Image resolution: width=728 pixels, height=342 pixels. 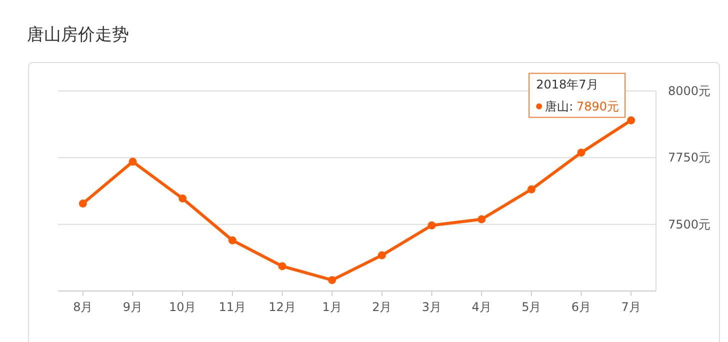 What do you see at coordinates (631, 307) in the screenshot?
I see `x-tick-label: 7月` at bounding box center [631, 307].